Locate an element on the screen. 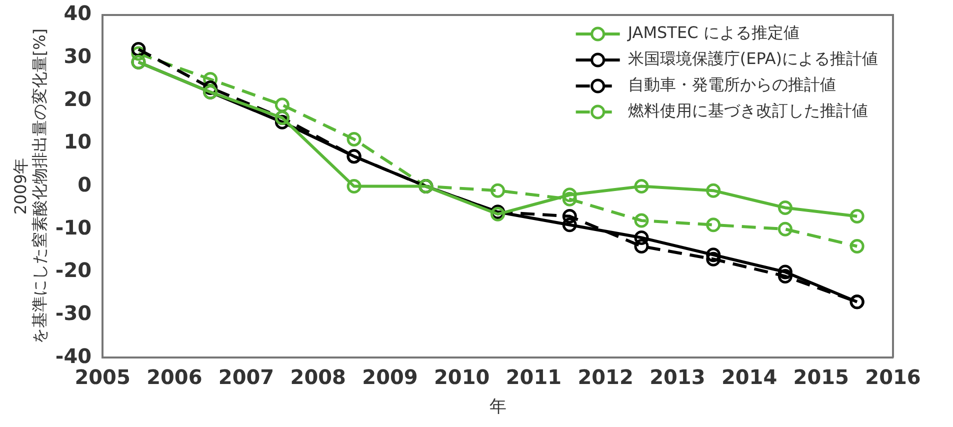 This screenshot has width=953, height=427. x-tick-label: 2013 is located at coordinates (678, 376).